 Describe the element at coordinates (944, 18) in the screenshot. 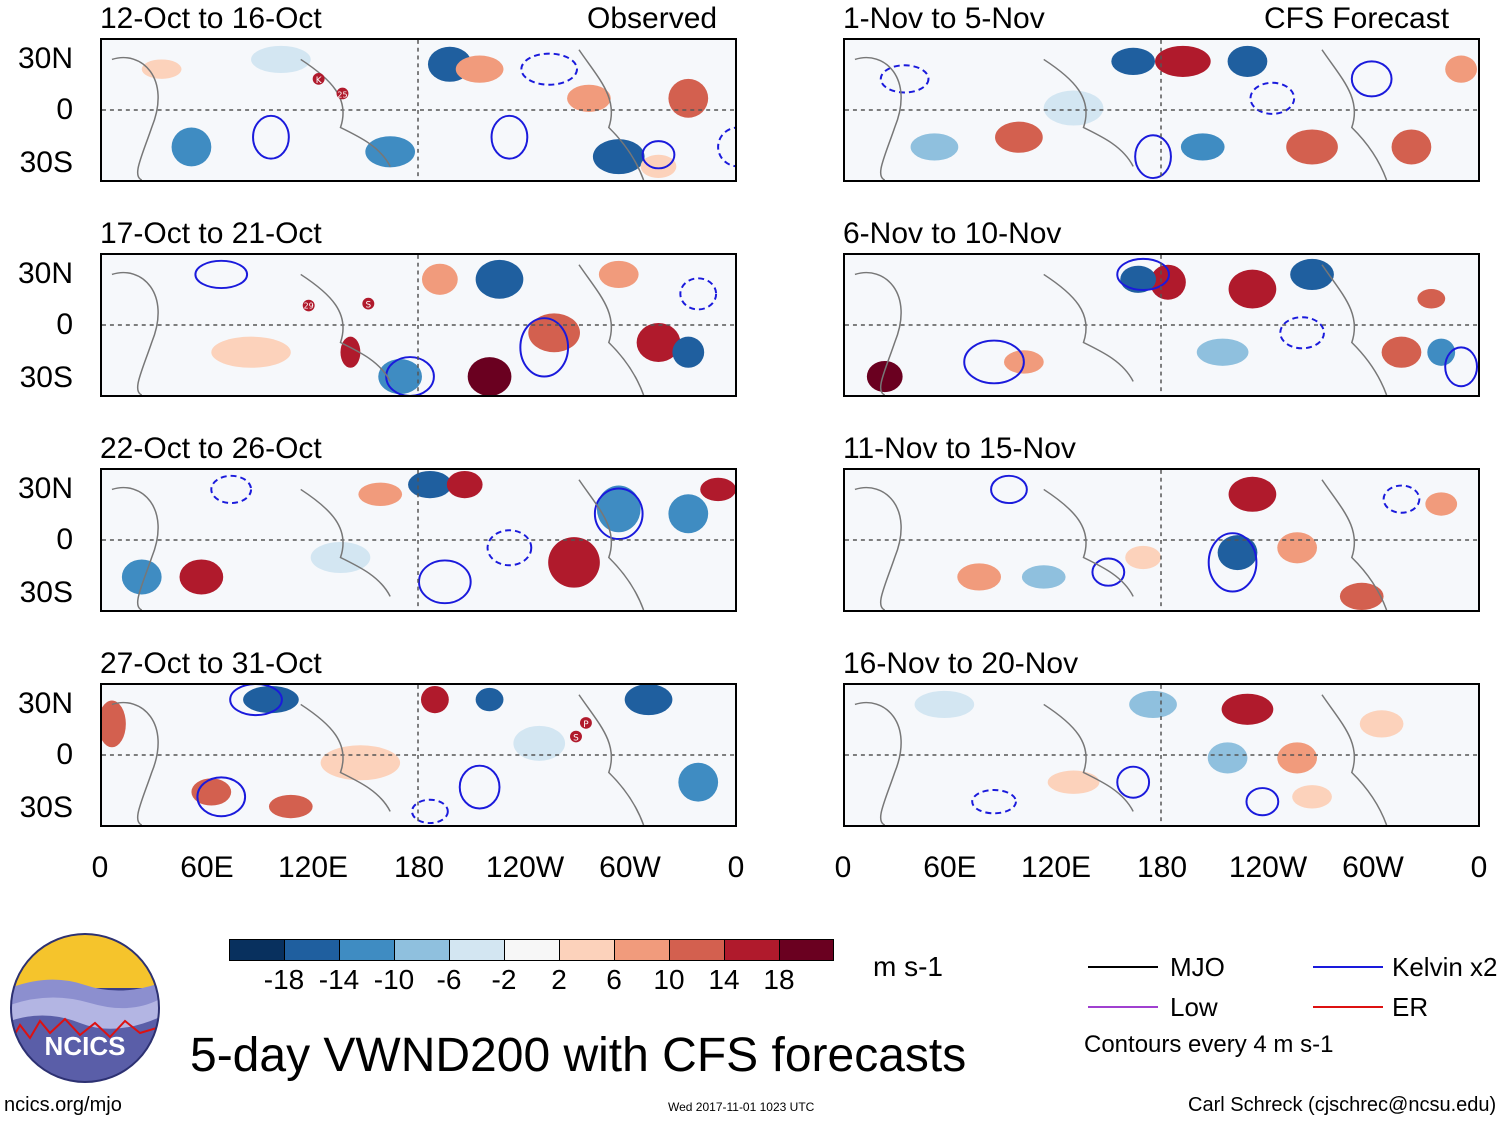

I see `panel-title-5: 1-Nov to 5-Nov` at that location.